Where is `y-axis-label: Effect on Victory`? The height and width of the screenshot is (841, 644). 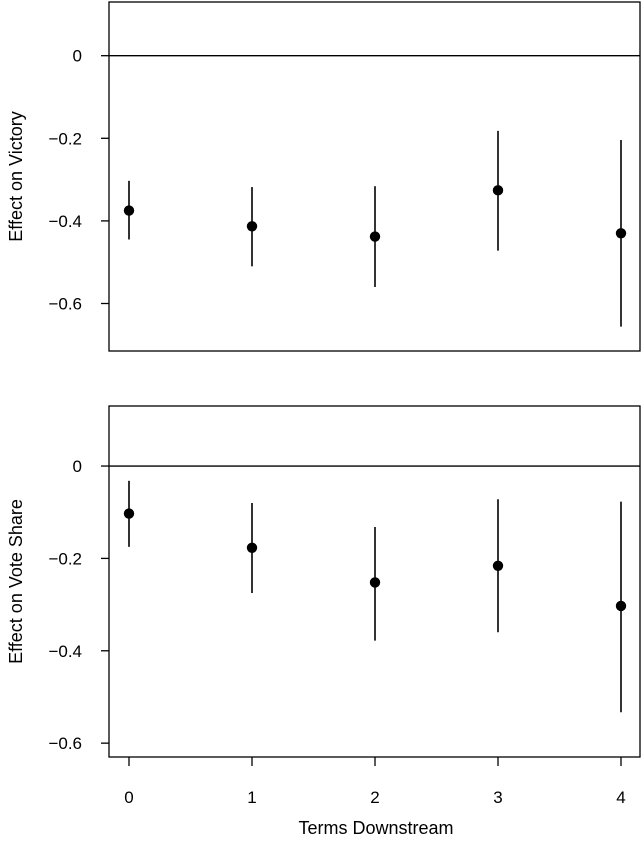 y-axis-label: Effect on Victory is located at coordinates (16, 176).